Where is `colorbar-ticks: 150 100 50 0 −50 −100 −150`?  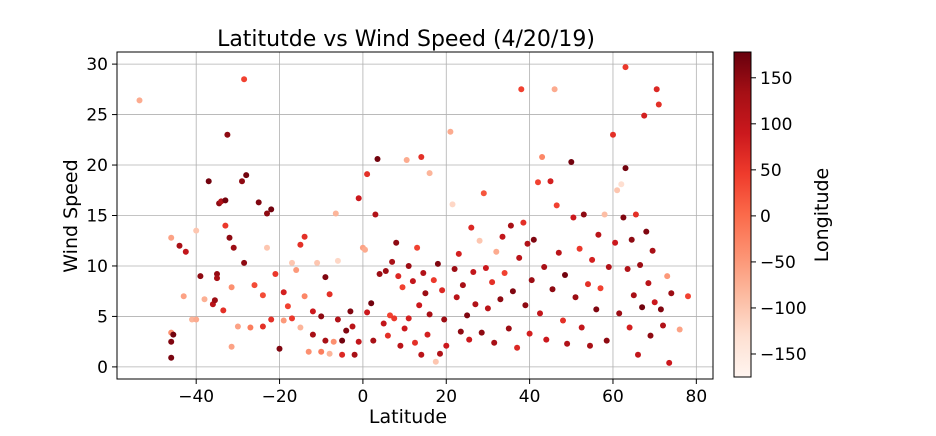 colorbar-ticks: 150 100 50 0 −50 −100 −150 is located at coordinates (779, 217).